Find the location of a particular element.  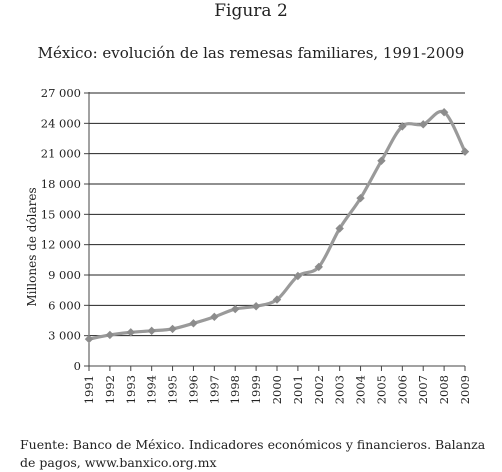

y-tick-label: 12 000 is located at coordinates (61, 245).